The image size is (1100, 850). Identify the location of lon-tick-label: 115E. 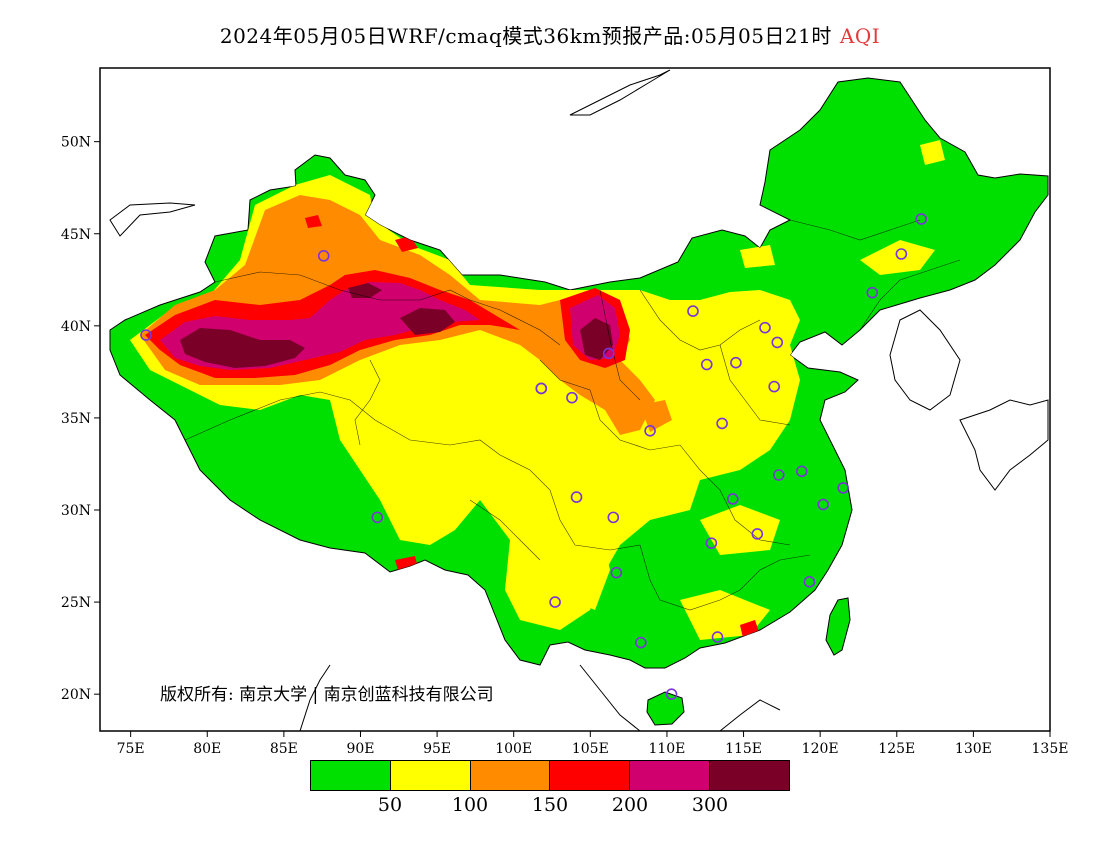
(743, 749).